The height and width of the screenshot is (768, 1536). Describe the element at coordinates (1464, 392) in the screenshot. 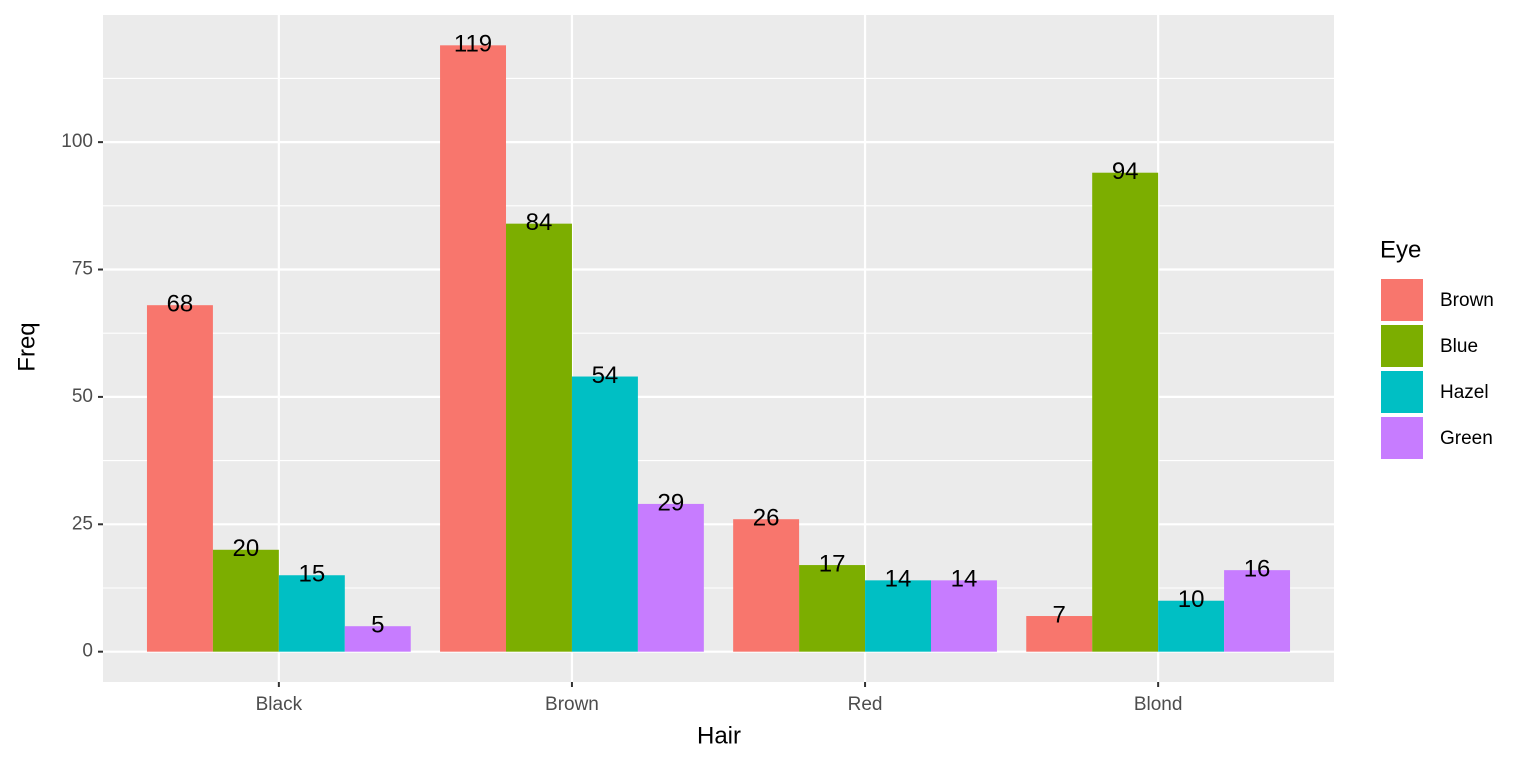

I see `legend-label: Hazel` at that location.